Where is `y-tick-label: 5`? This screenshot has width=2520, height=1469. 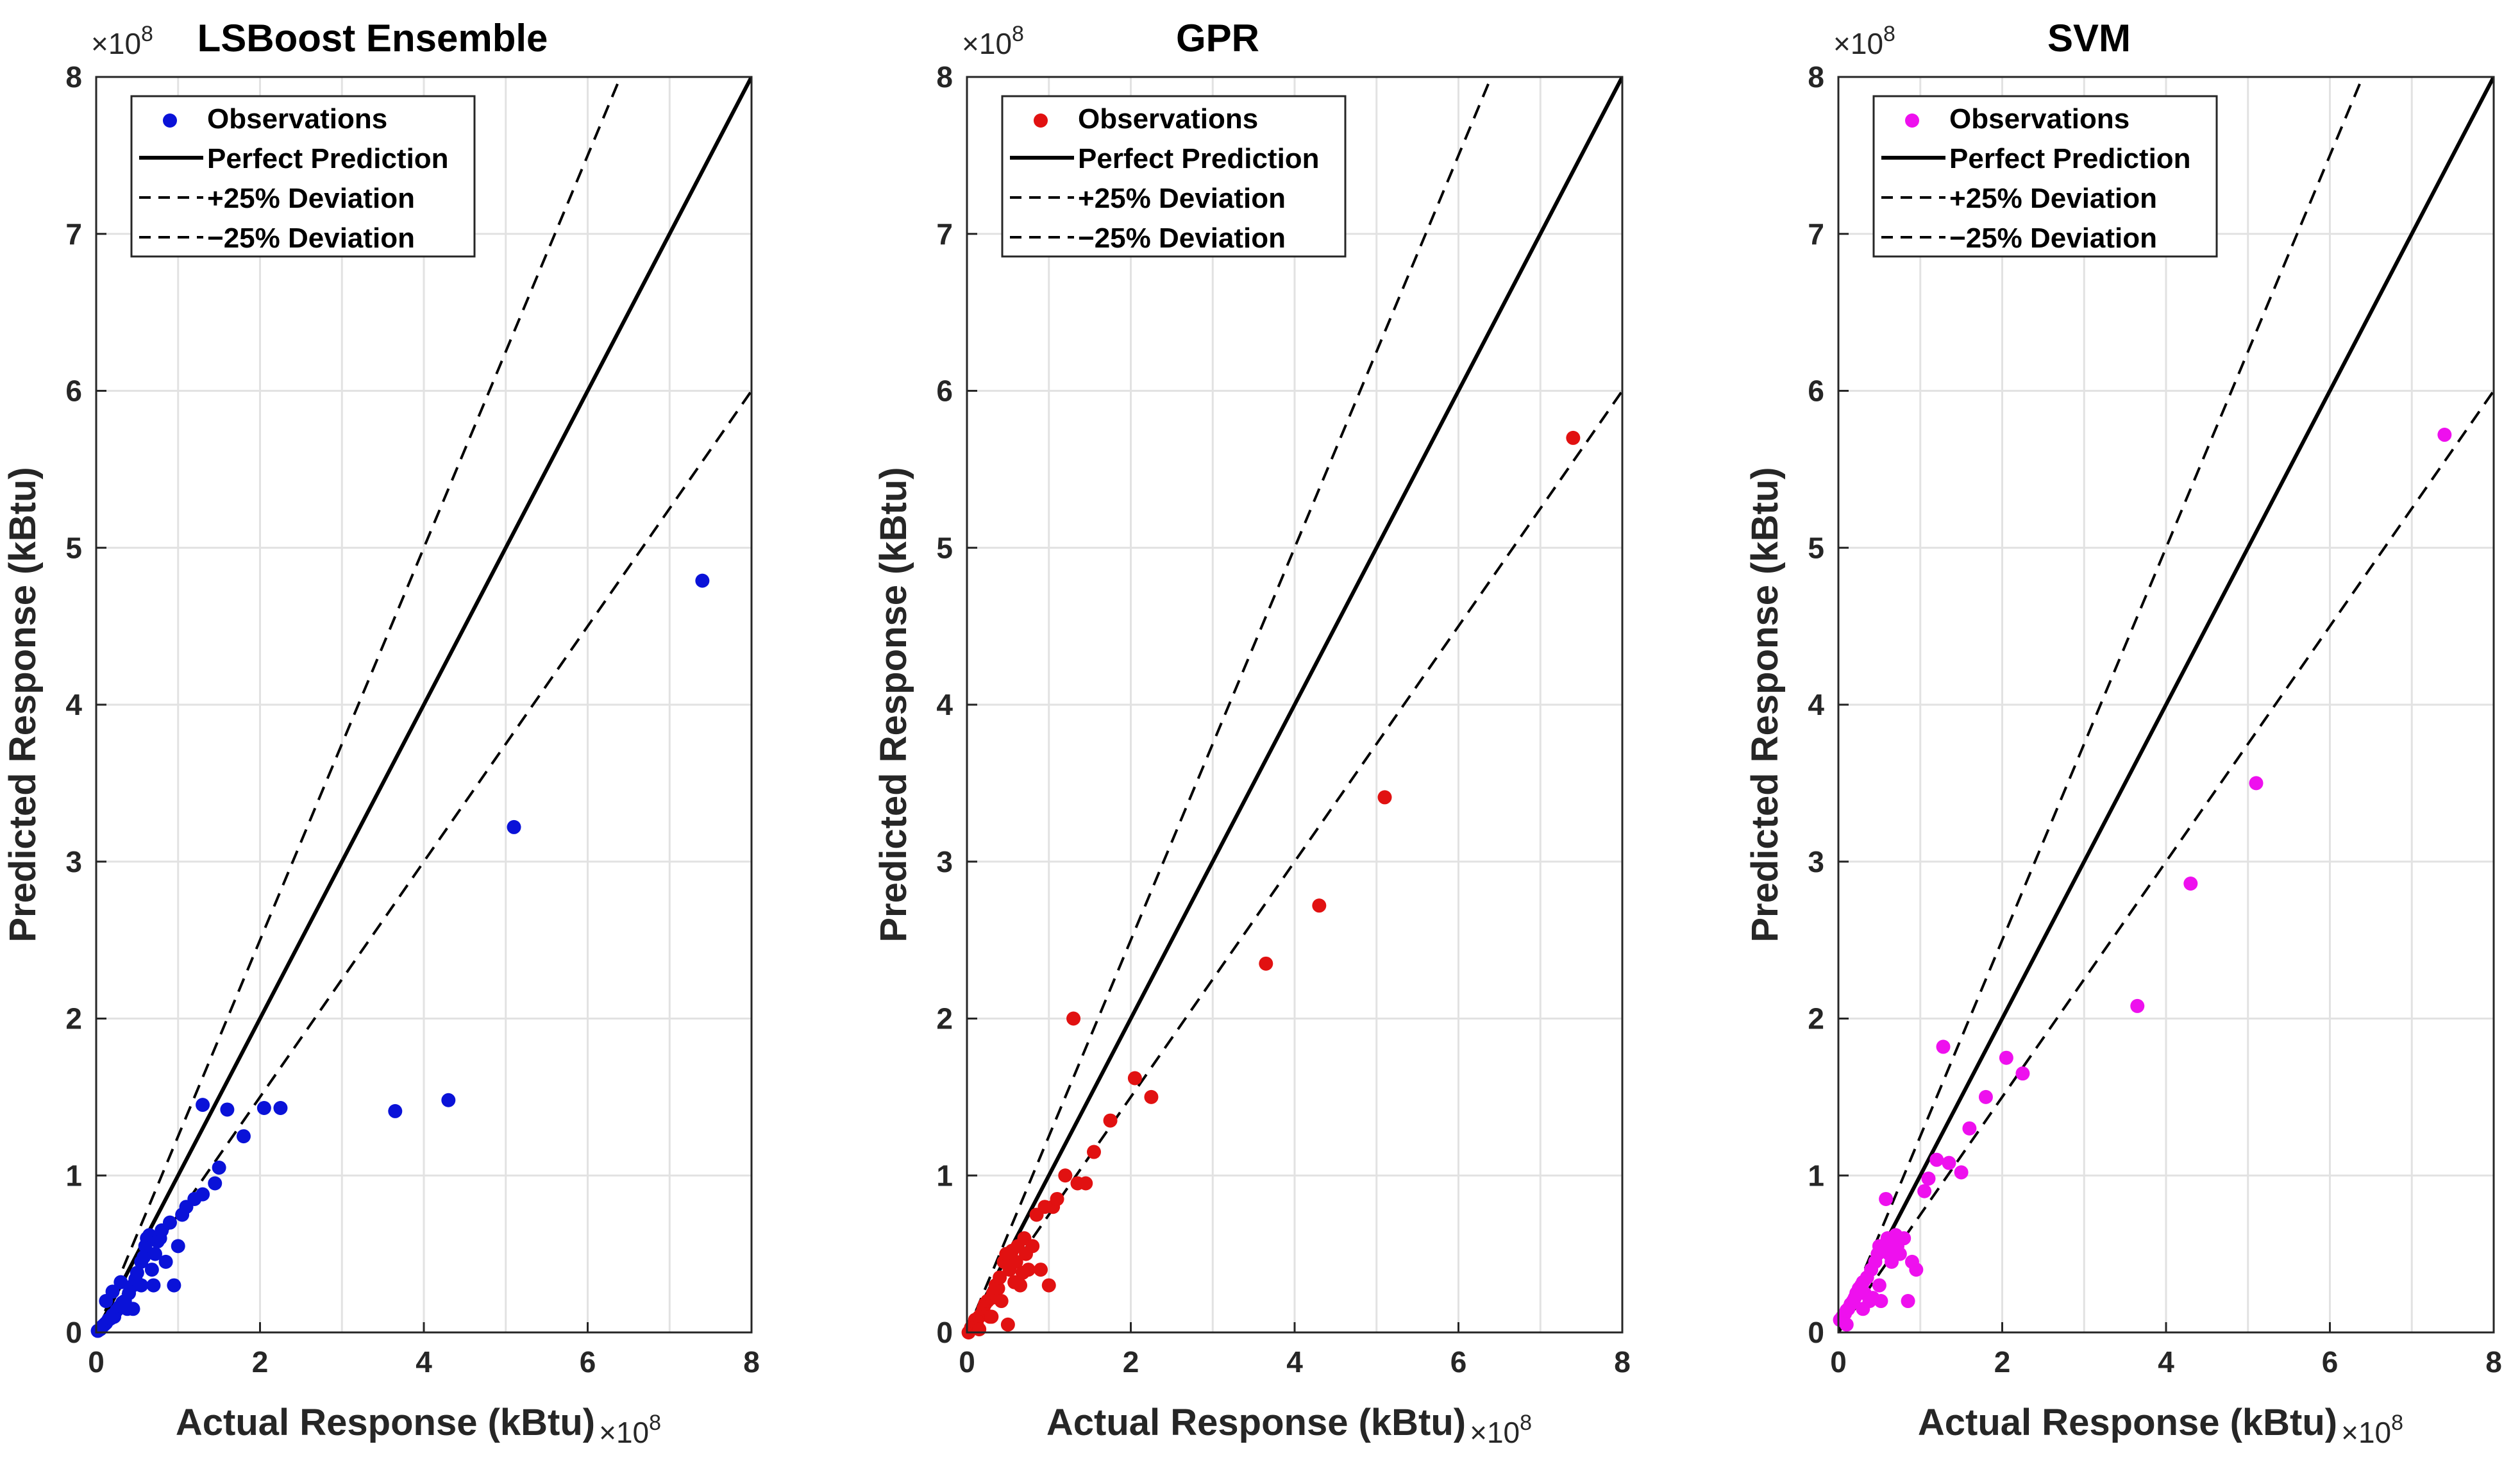
y-tick-label: 5 is located at coordinates (73, 547).